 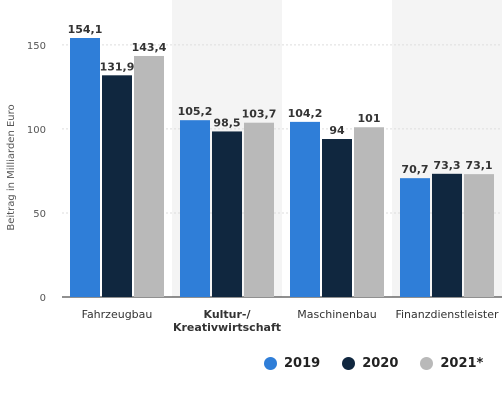 I want to click on legend-dot-2019, so click(x=270, y=363).